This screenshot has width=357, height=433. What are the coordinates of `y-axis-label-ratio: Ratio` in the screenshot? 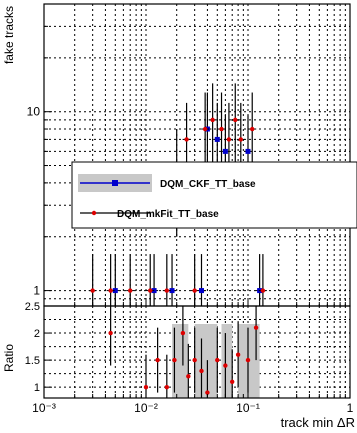 It's located at (9, 358).